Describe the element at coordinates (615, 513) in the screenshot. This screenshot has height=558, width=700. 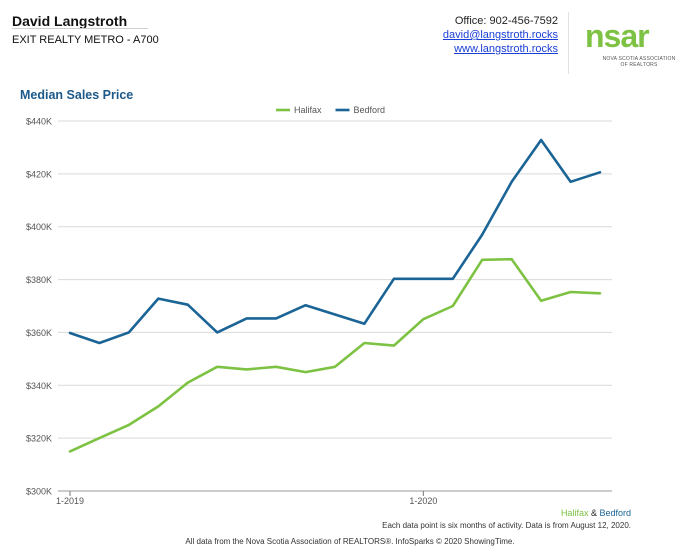
I see `footer-legend-bedford: Bedford` at that location.